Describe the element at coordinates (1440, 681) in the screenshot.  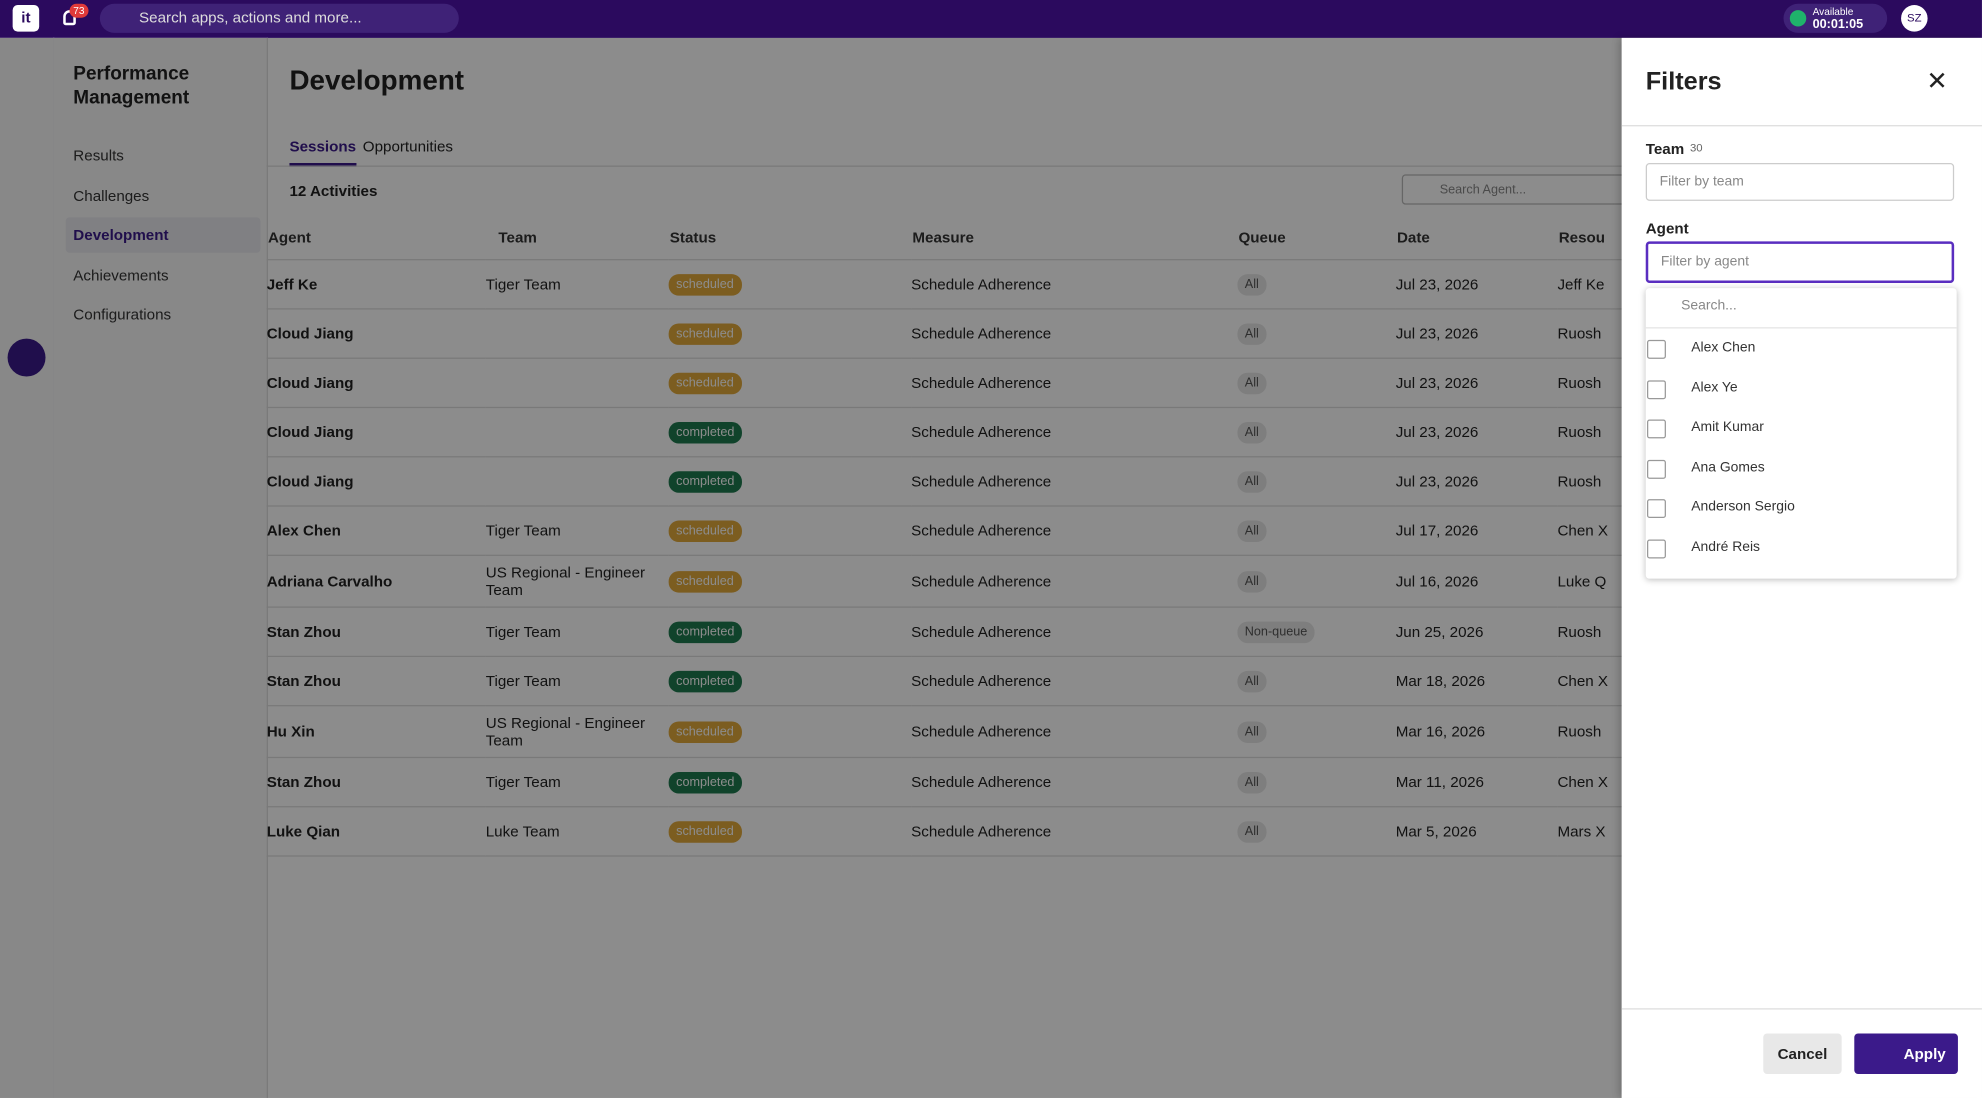
I see `cell-text: Mar 18, 2026` at that location.